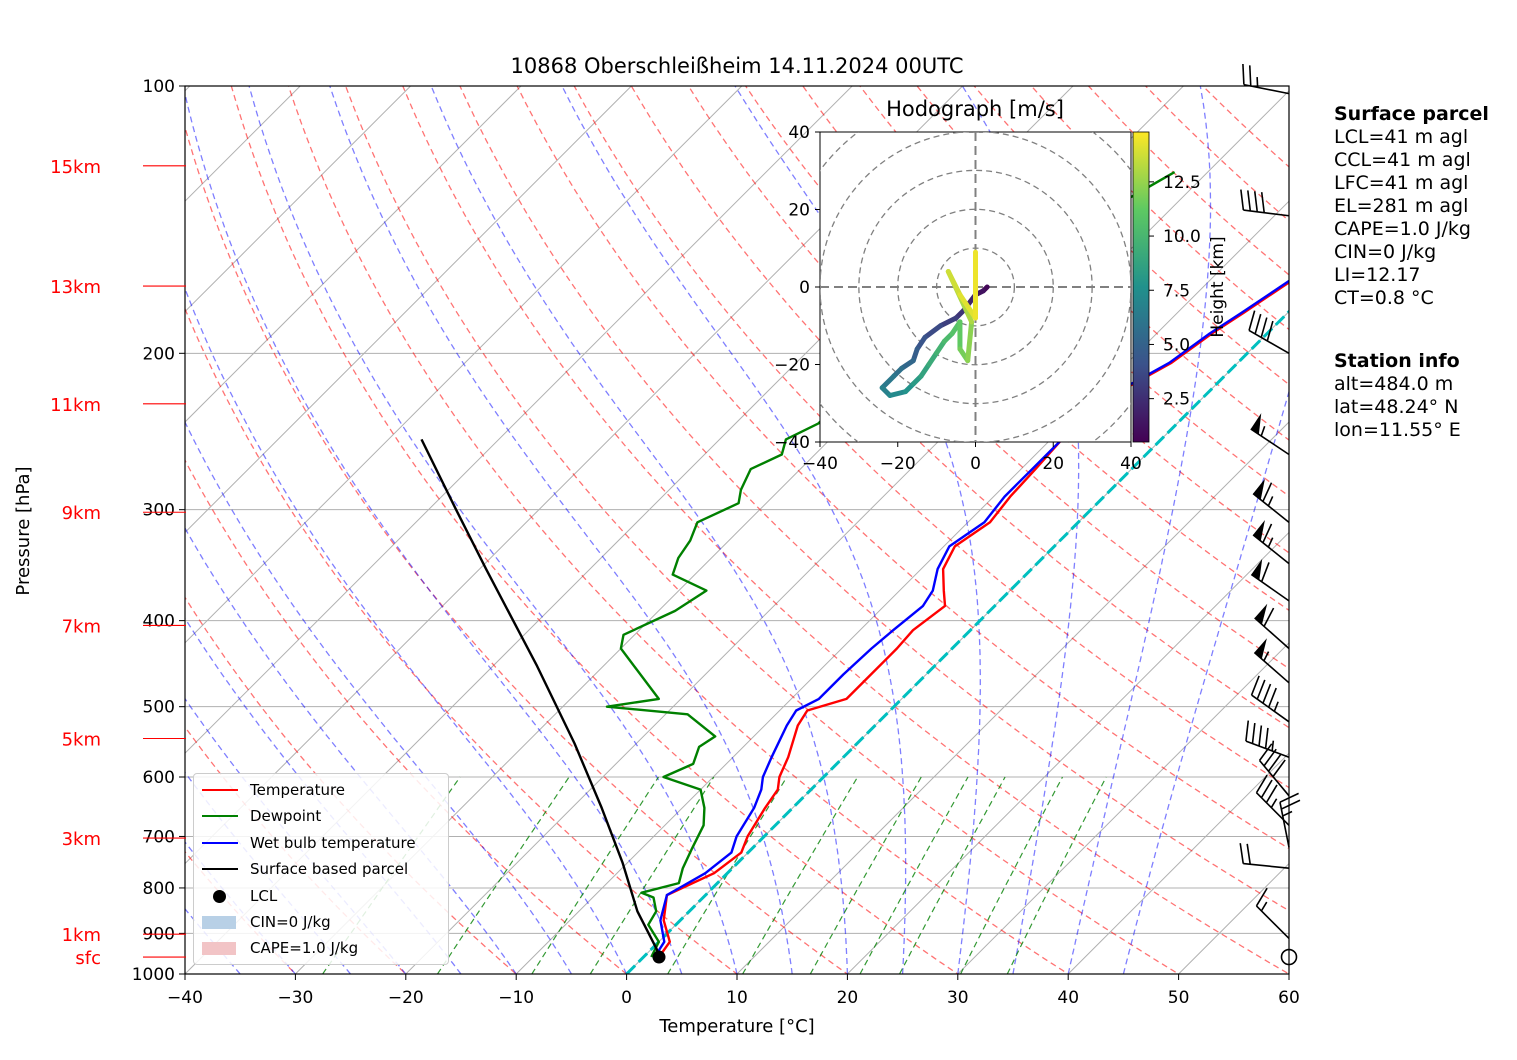 This screenshot has width=1517, height=1060. What do you see at coordinates (1377, 275) in the screenshot?
I see `surface-parcel-line: LI=12.17` at bounding box center [1377, 275].